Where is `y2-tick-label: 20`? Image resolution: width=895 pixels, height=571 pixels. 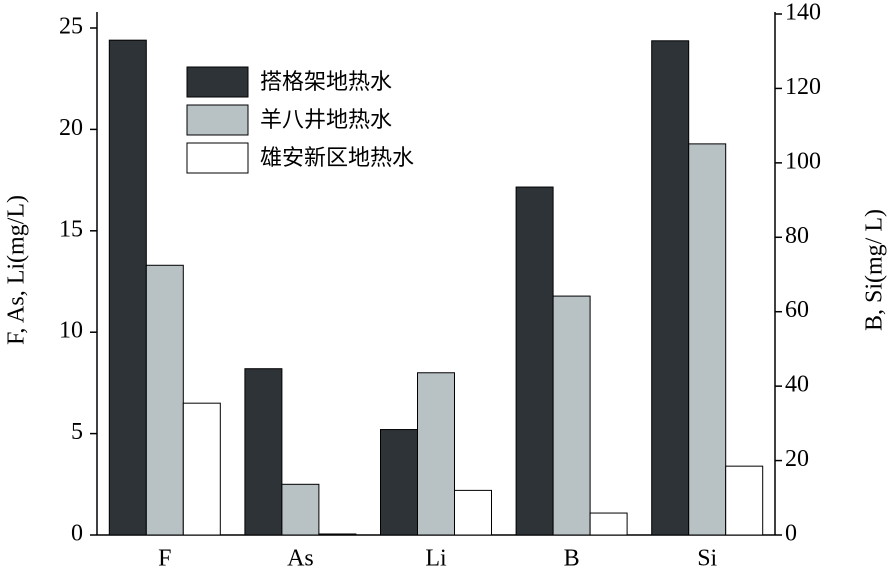 y2-tick-label: 20 is located at coordinates (797, 459).